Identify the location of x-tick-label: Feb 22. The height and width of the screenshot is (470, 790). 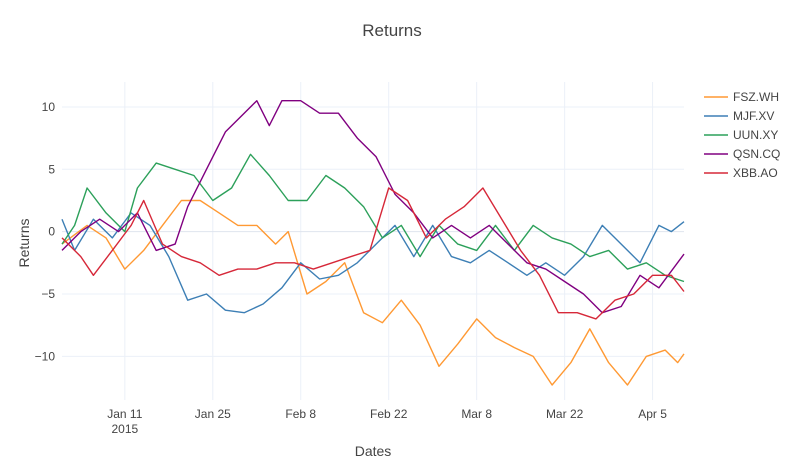
(389, 414).